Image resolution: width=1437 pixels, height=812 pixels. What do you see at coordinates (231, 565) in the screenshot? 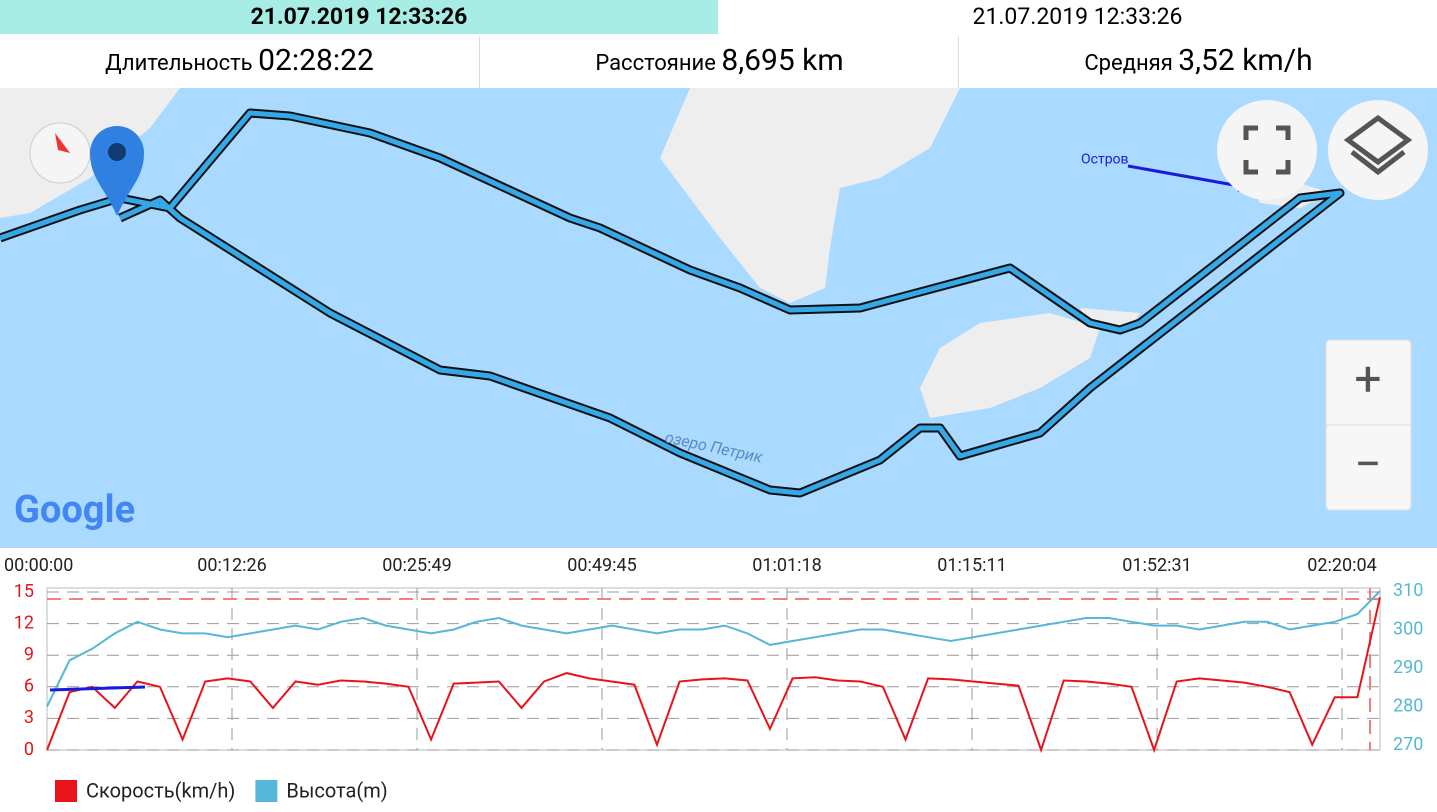
I see `x-tick-label: 00:12:26` at bounding box center [231, 565].